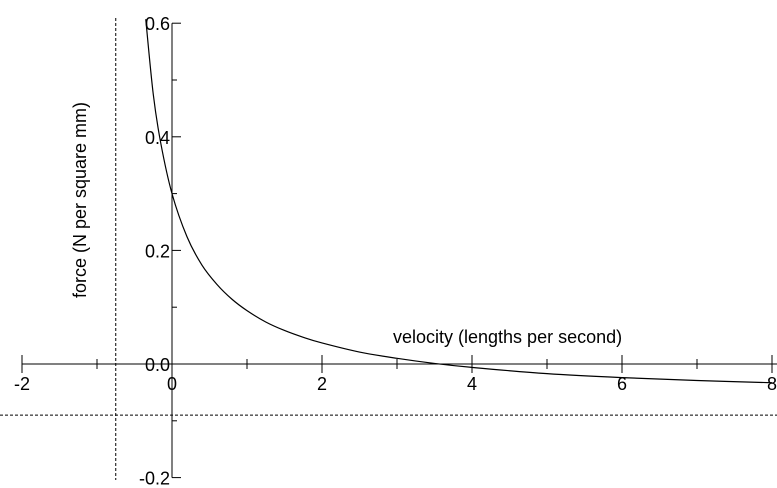 This screenshot has height=488, width=777. What do you see at coordinates (157, 365) in the screenshot?
I see `y-tick-label: 0.0` at bounding box center [157, 365].